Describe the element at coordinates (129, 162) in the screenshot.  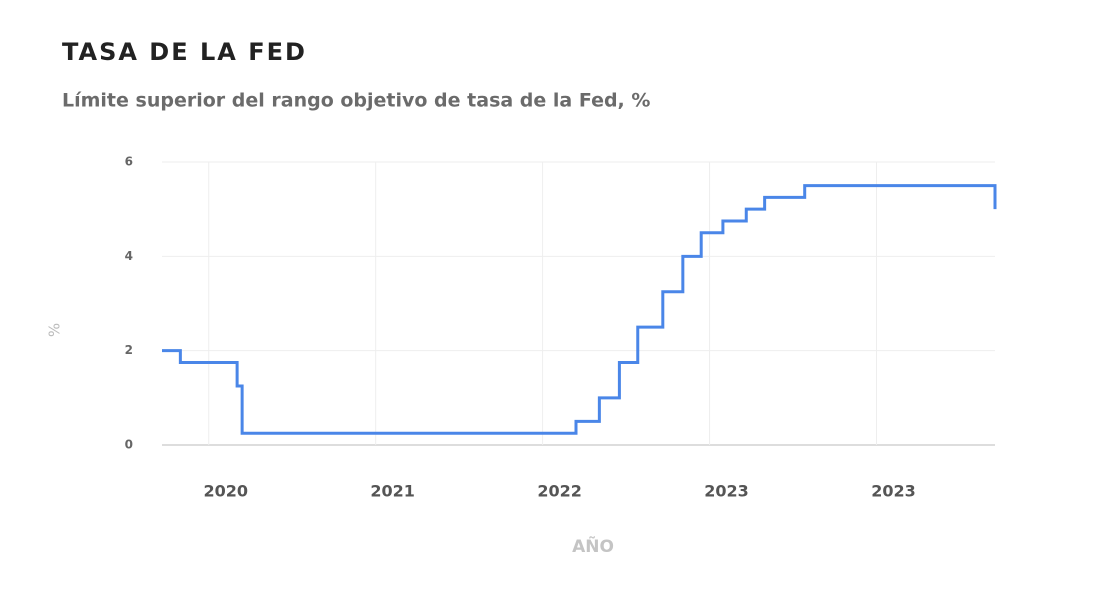
I see `y-tick-label: 6` at that location.